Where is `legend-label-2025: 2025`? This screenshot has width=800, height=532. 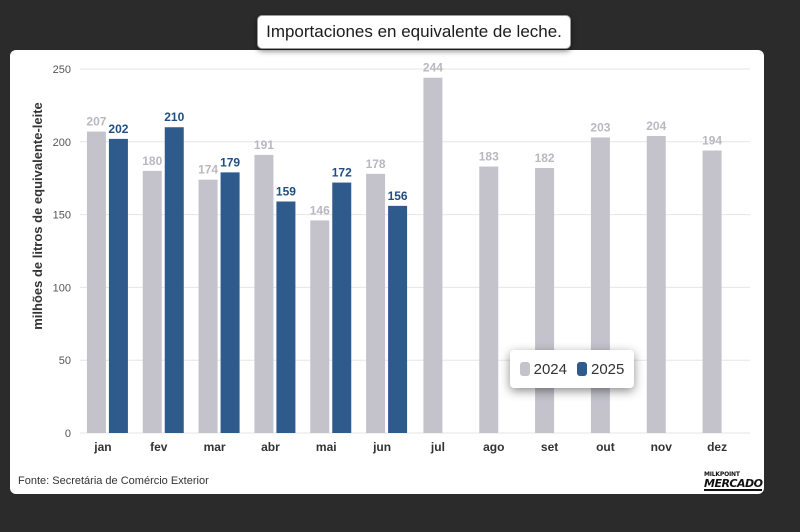
legend-label-2025: 2025 is located at coordinates (608, 369).